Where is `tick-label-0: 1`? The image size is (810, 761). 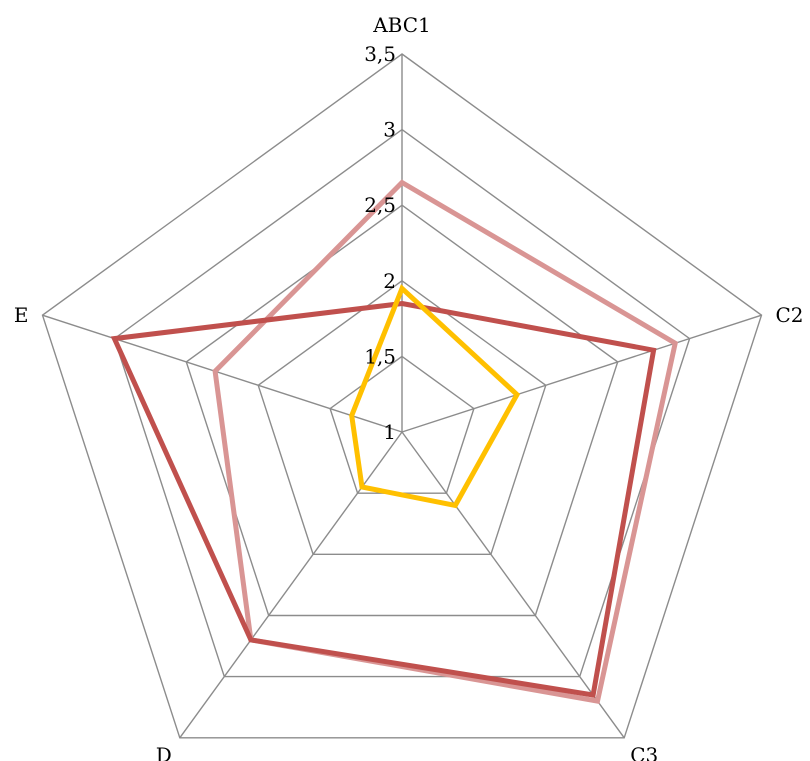 tick-label-0: 1 is located at coordinates (389, 432).